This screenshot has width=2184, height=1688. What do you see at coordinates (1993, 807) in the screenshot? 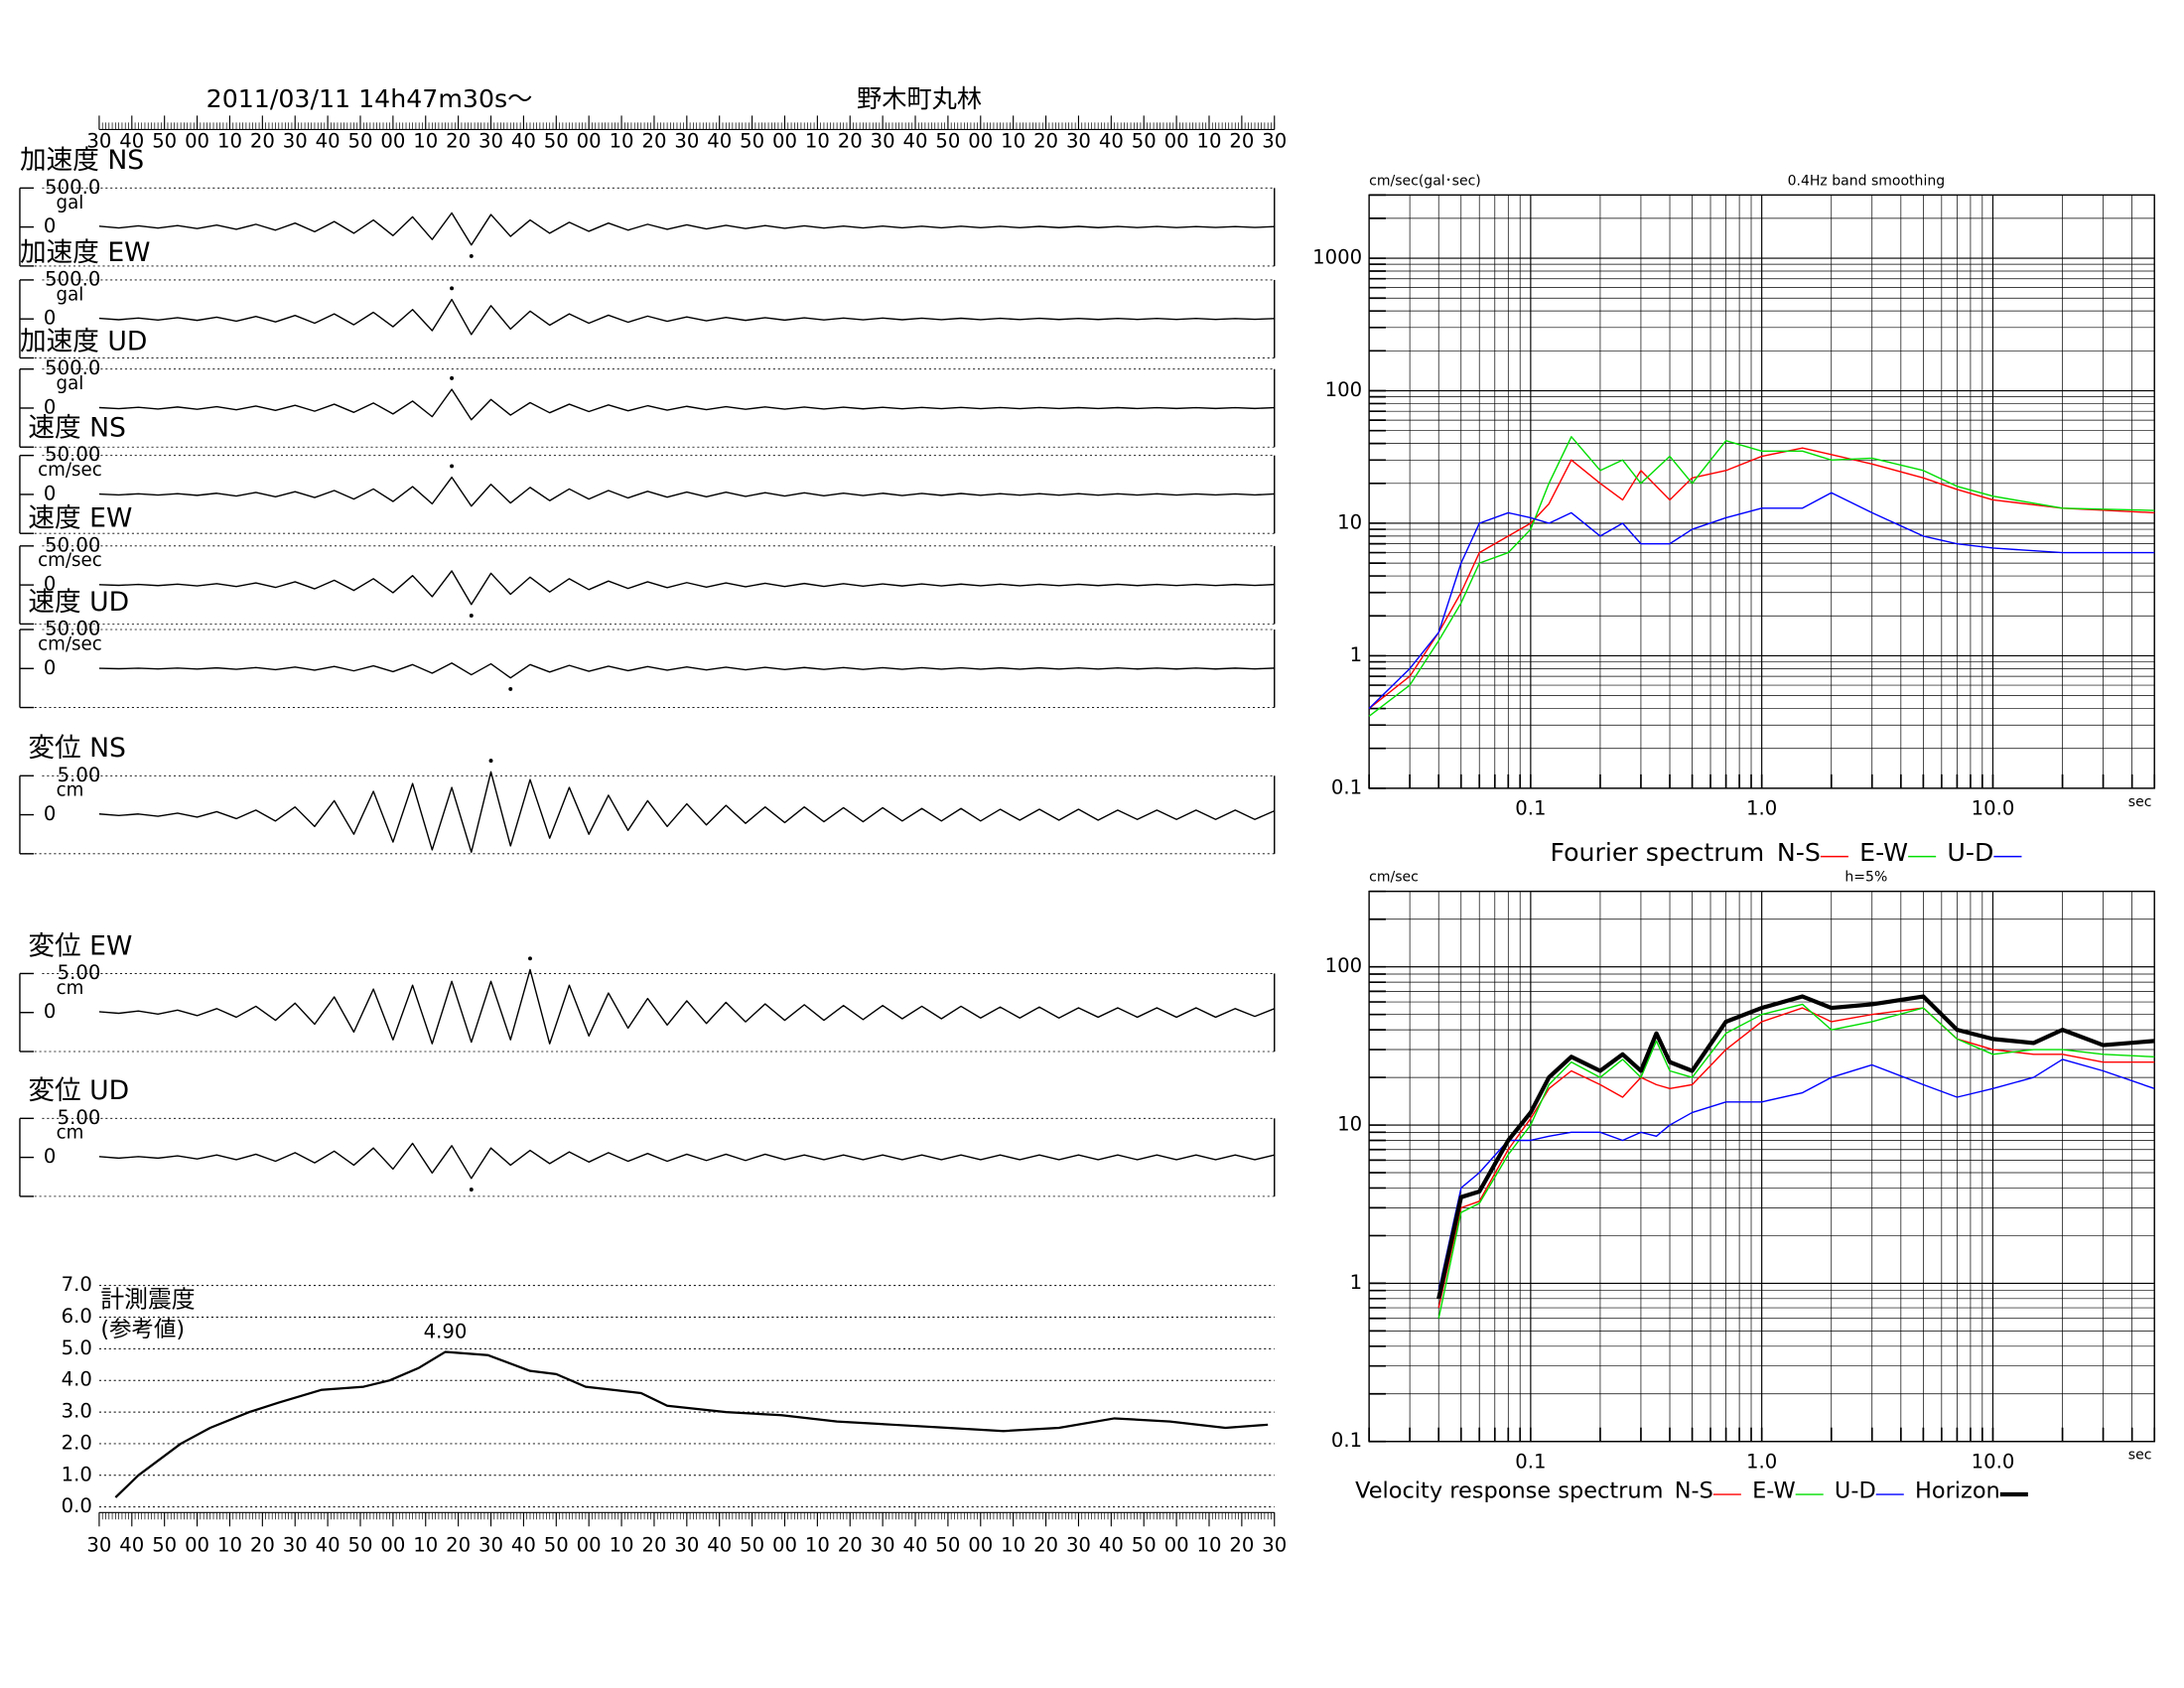
I see `x-tick-label: 10.0` at bounding box center [1993, 807].